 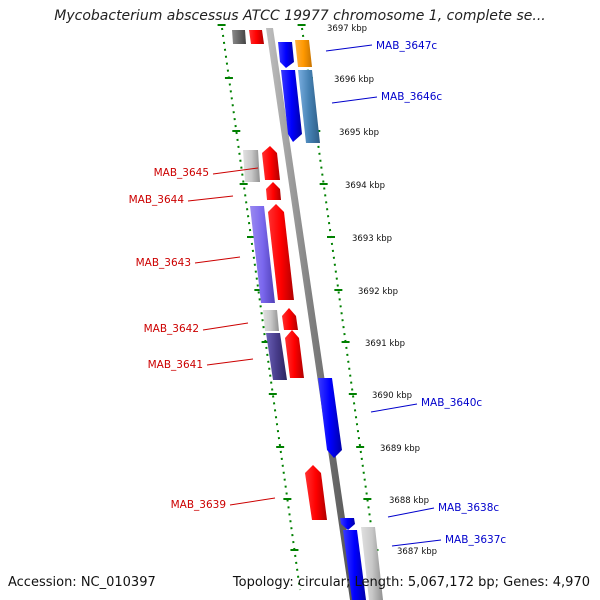 I want to click on tick-label: 3694 kbp, so click(x=365, y=186).